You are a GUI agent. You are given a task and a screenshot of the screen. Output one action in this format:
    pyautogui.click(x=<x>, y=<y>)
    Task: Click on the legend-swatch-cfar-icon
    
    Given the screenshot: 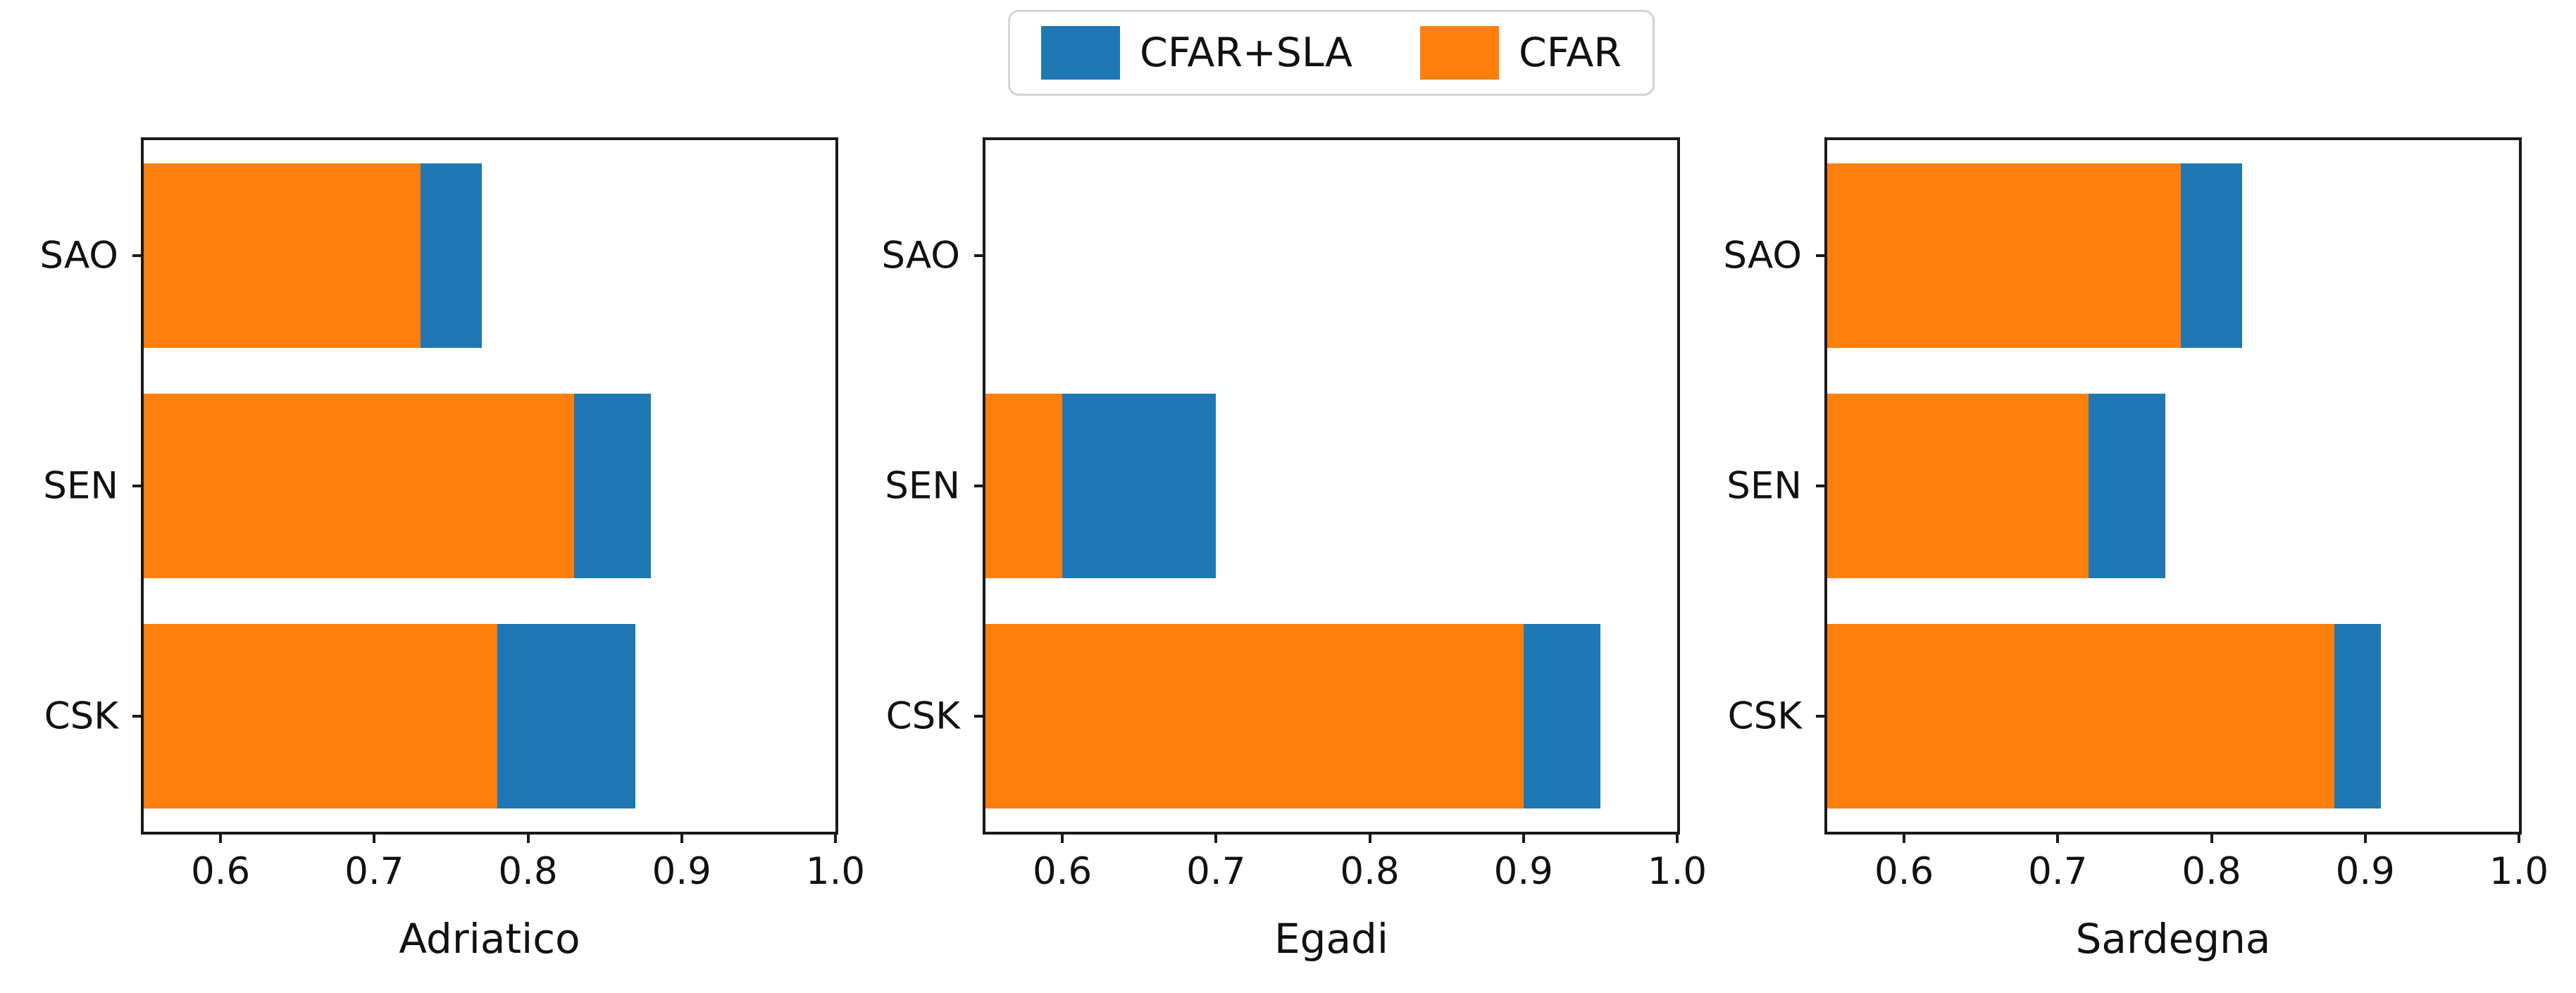 What is the action you would take?
    pyautogui.click(x=1459, y=53)
    